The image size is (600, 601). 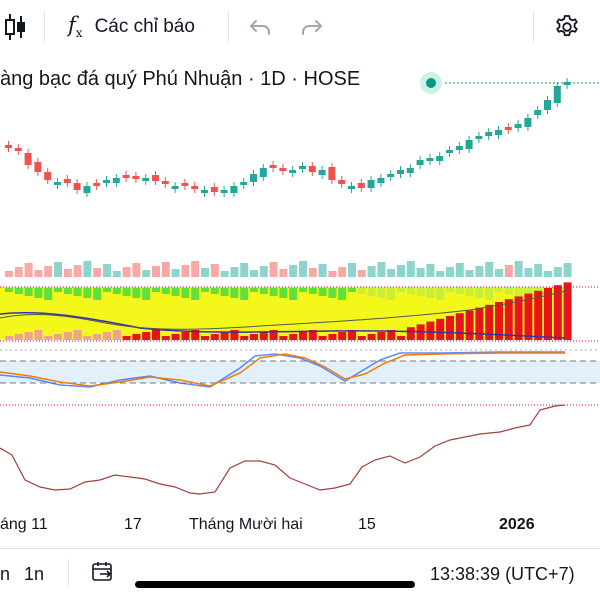 What do you see at coordinates (312, 27) in the screenshot?
I see `redo-icon` at bounding box center [312, 27].